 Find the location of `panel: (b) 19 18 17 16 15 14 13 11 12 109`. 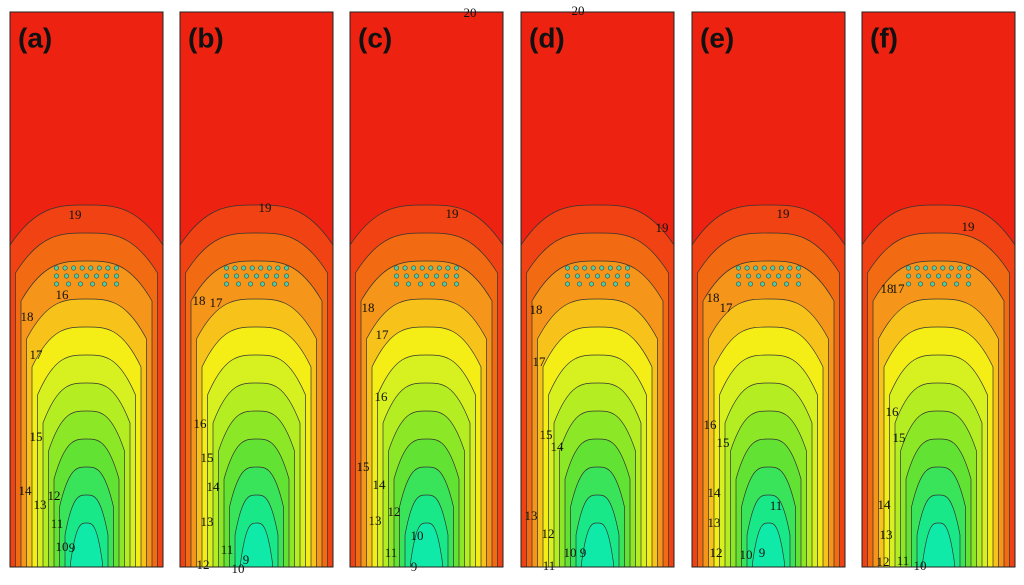

panel: (b) 19 18 17 16 15 14 13 11 12 109 is located at coordinates (256, 293).